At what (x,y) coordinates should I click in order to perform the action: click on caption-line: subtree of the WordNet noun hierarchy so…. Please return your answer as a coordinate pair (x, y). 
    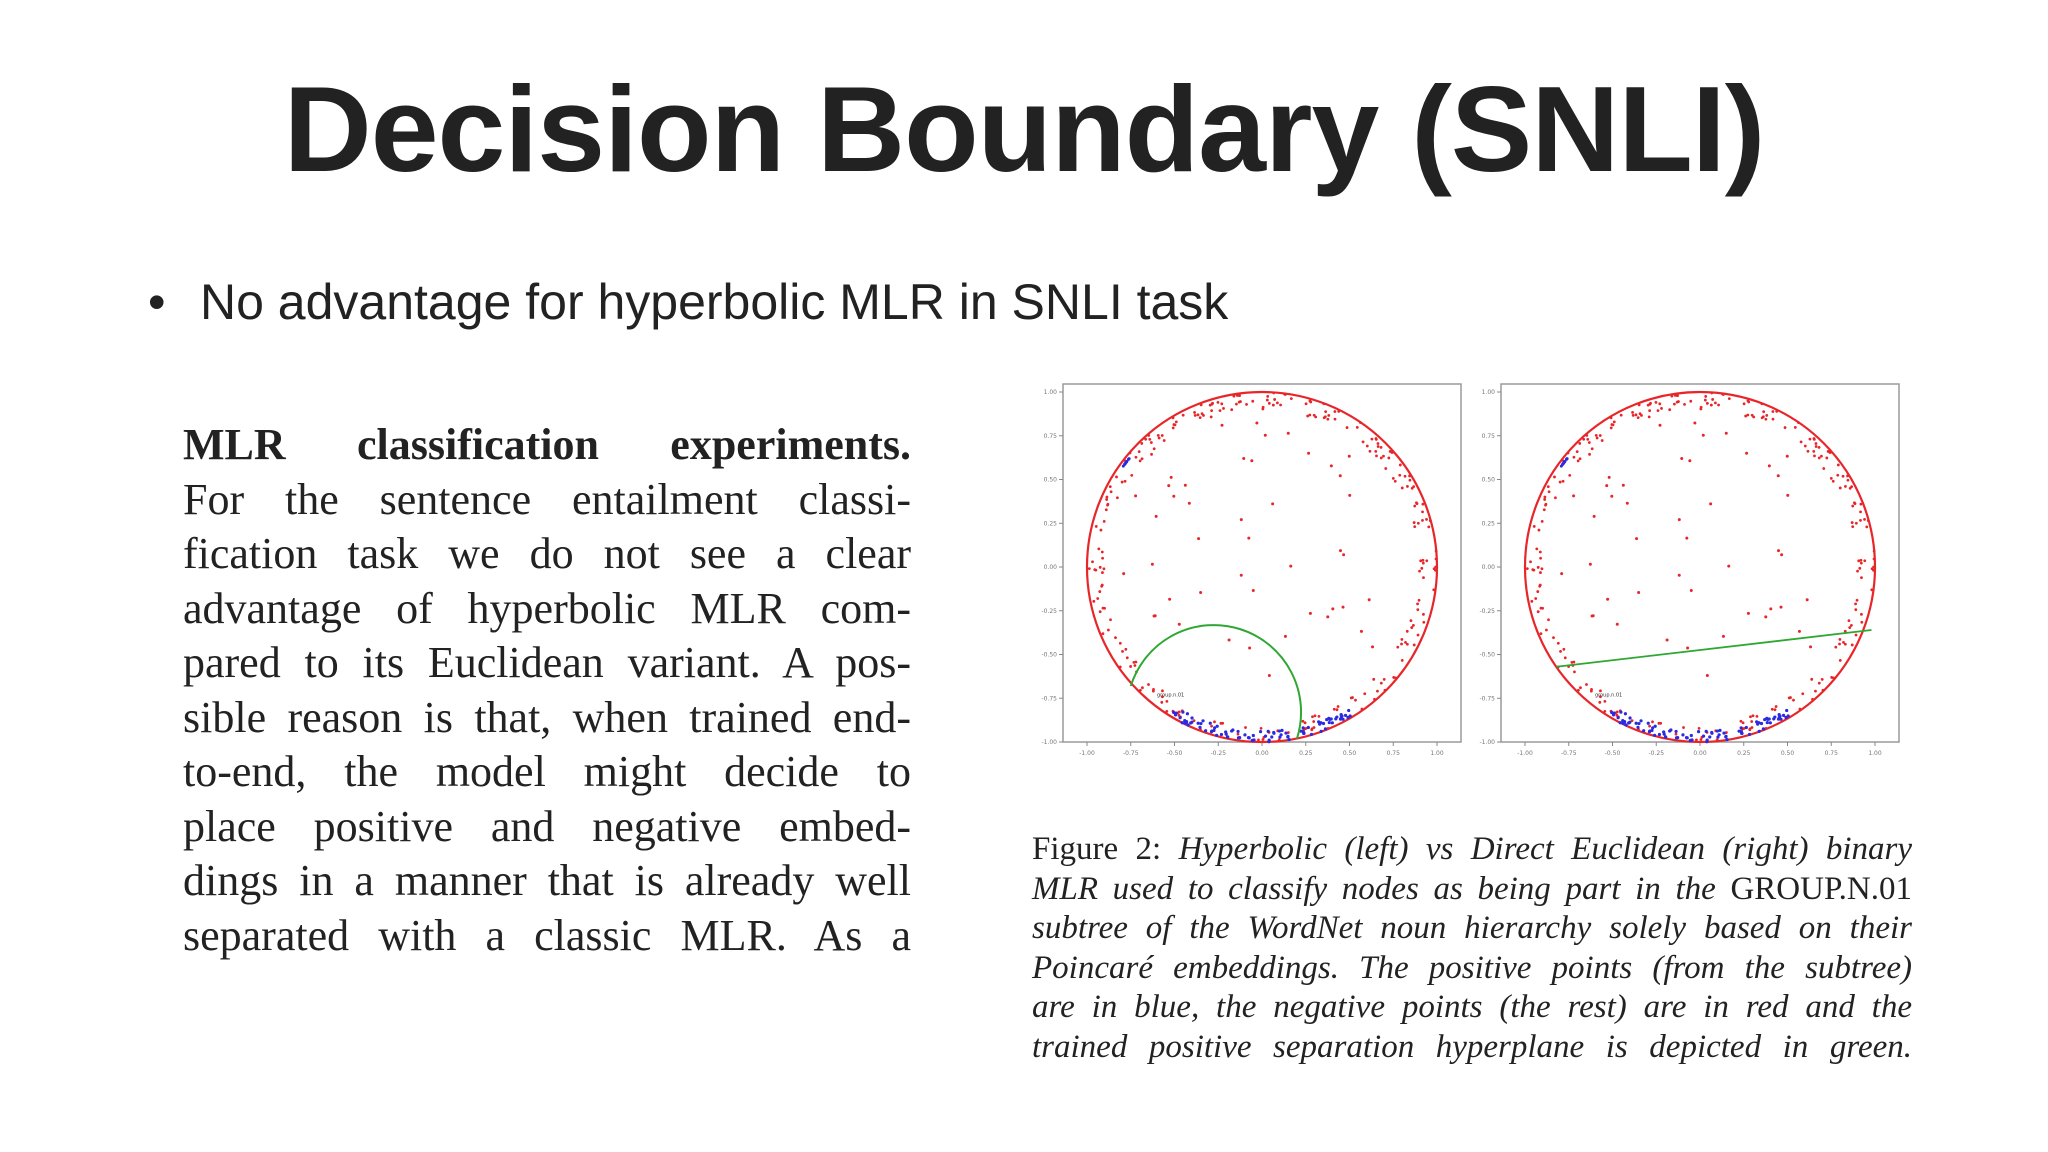
    Looking at the image, I should click on (1472, 928).